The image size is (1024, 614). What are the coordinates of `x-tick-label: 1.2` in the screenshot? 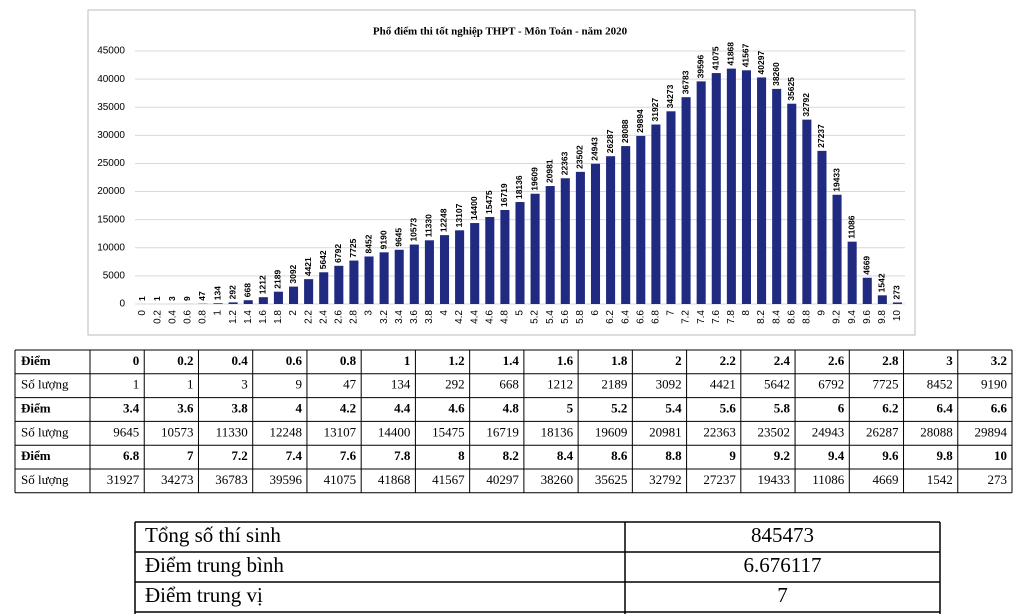 It's located at (233, 317).